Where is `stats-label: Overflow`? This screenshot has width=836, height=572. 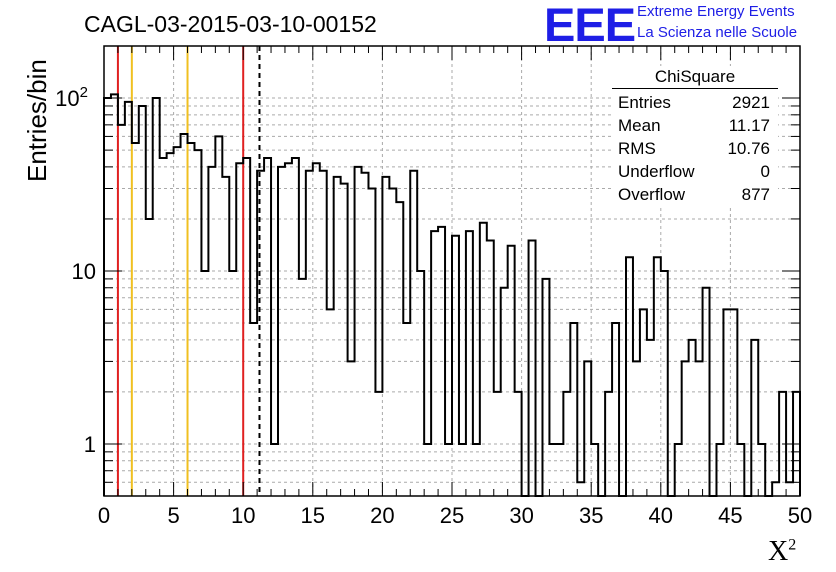 stats-label: Overflow is located at coordinates (652, 194).